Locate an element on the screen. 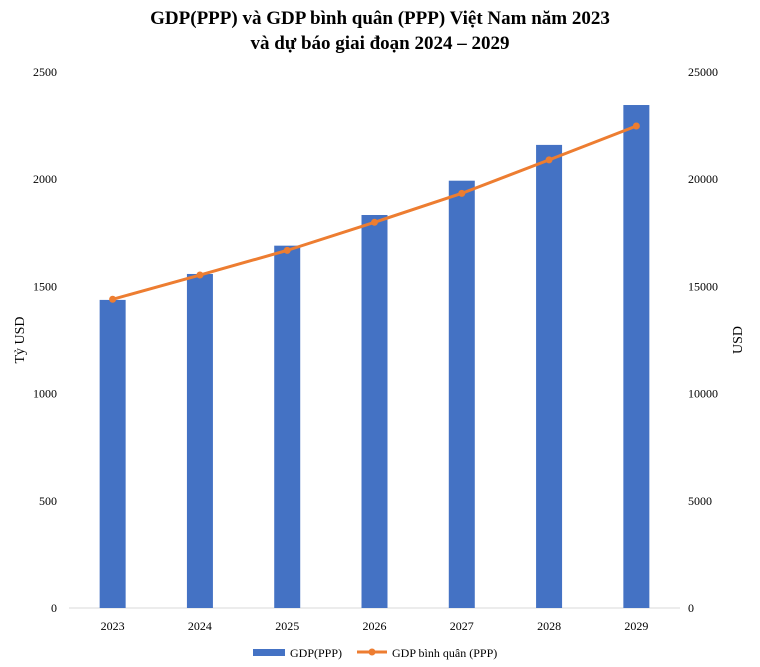  line-point-2027 is located at coordinates (462, 193).